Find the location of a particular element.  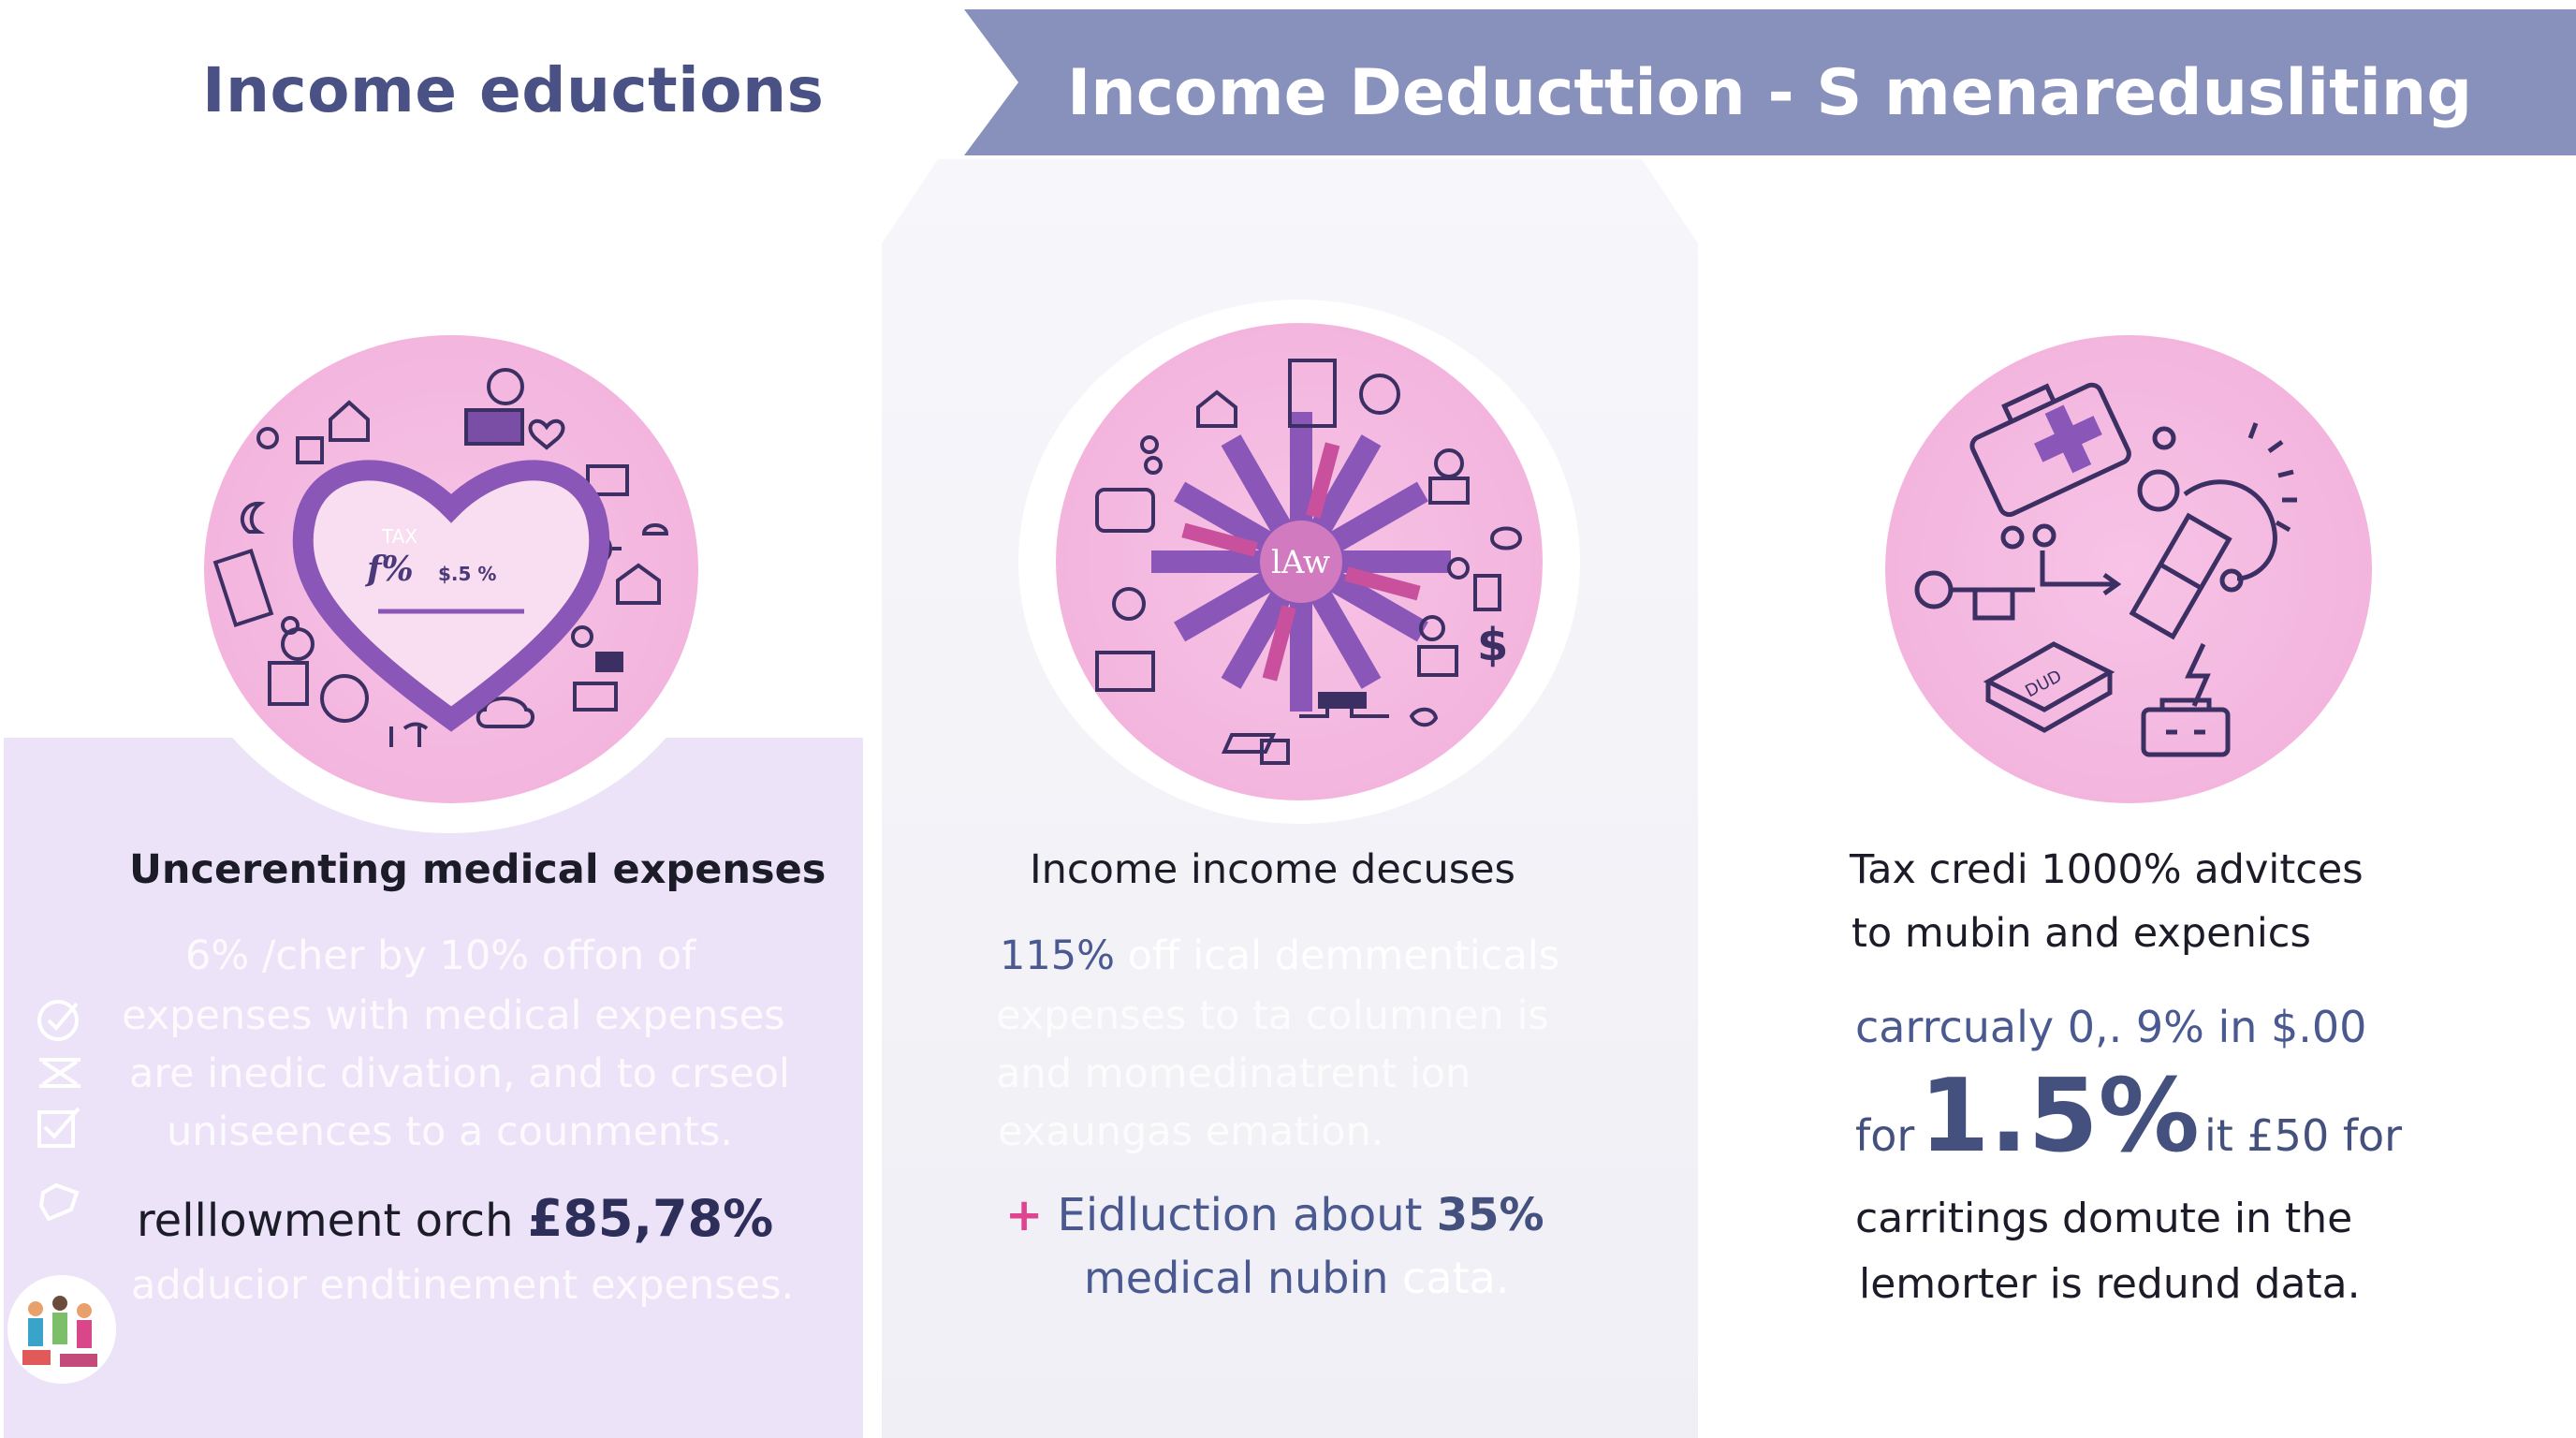

card-2-bullet-value: 35% is located at coordinates (1490, 1215).